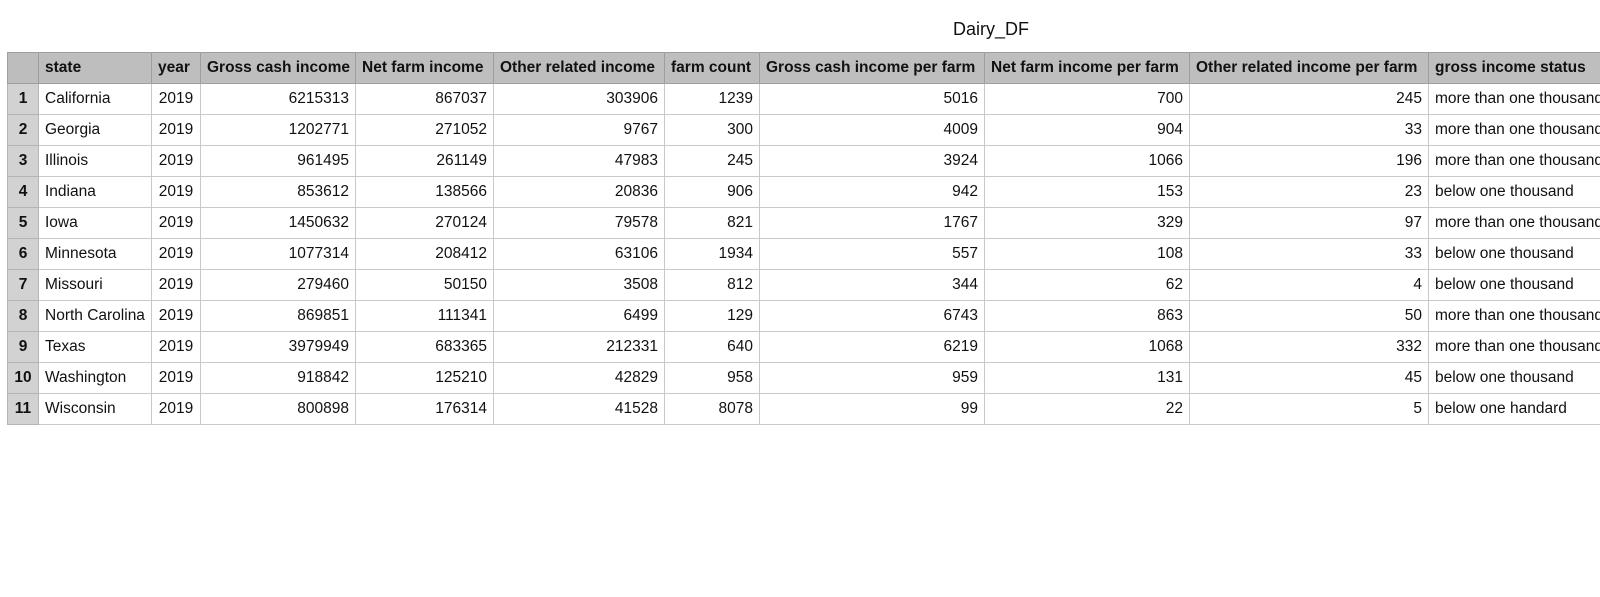 The height and width of the screenshot is (597, 1600). What do you see at coordinates (712, 285) in the screenshot?
I see `cell-farm-count: 812` at bounding box center [712, 285].